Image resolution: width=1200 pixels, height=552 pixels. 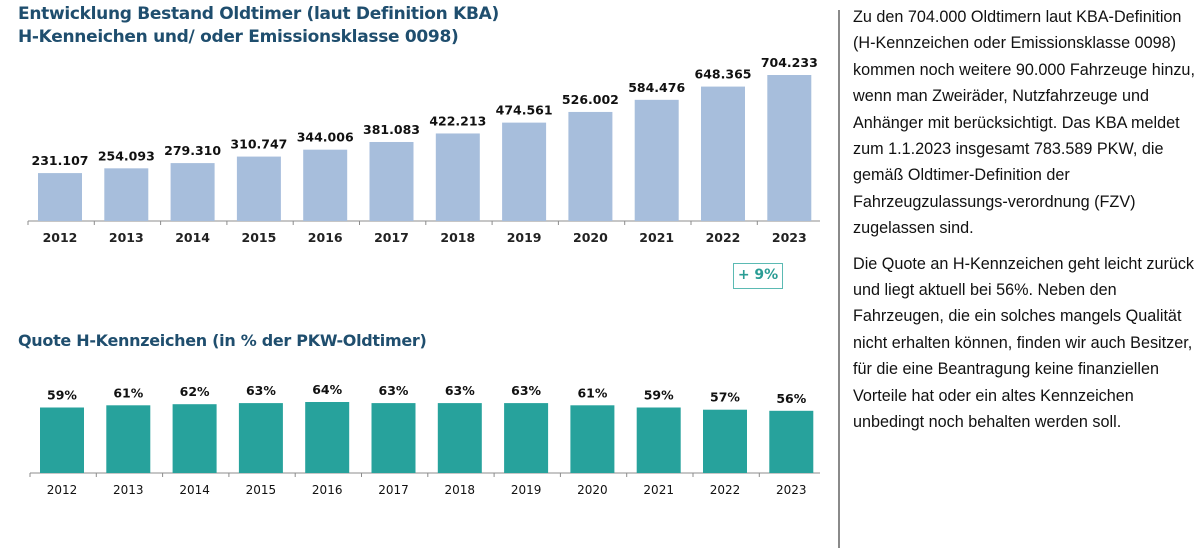 I want to click on data-label: 231.107, so click(x=60, y=160).